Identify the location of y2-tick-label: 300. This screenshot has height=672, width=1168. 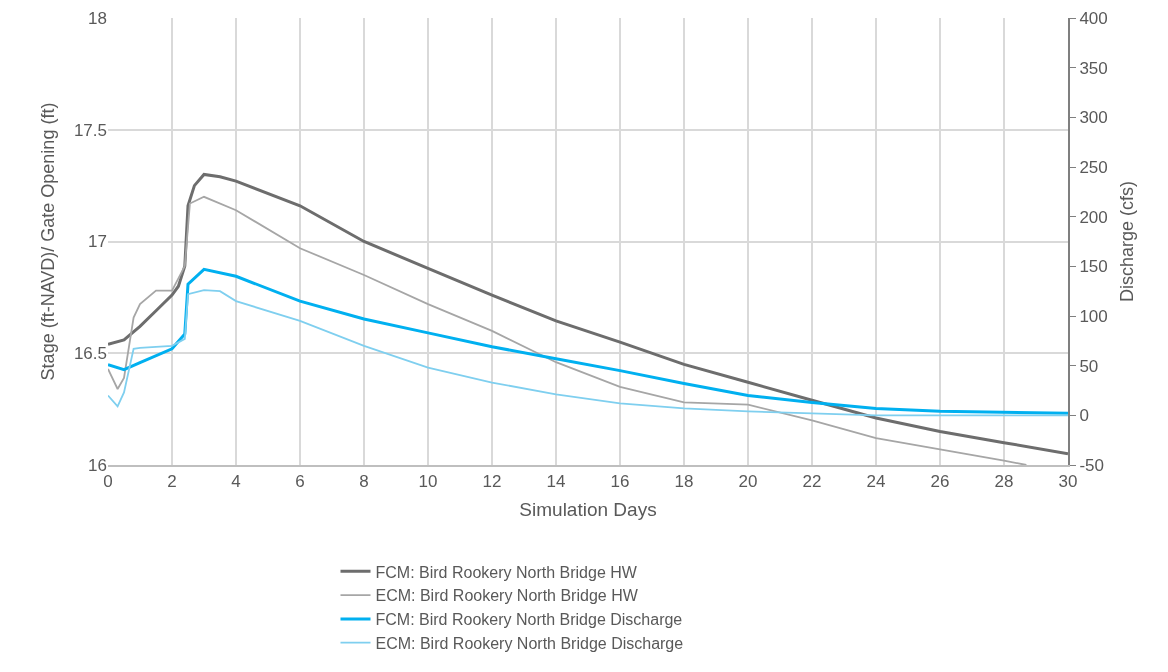
(1093, 118).